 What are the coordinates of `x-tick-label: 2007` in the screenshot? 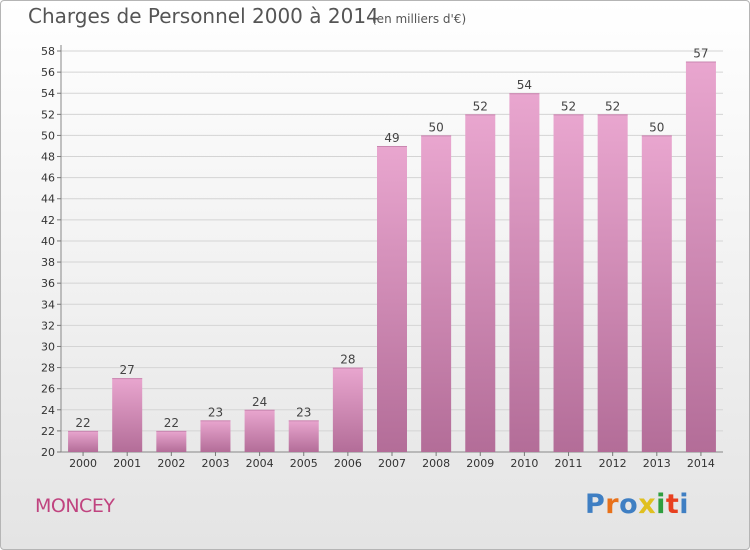 It's located at (392, 463).